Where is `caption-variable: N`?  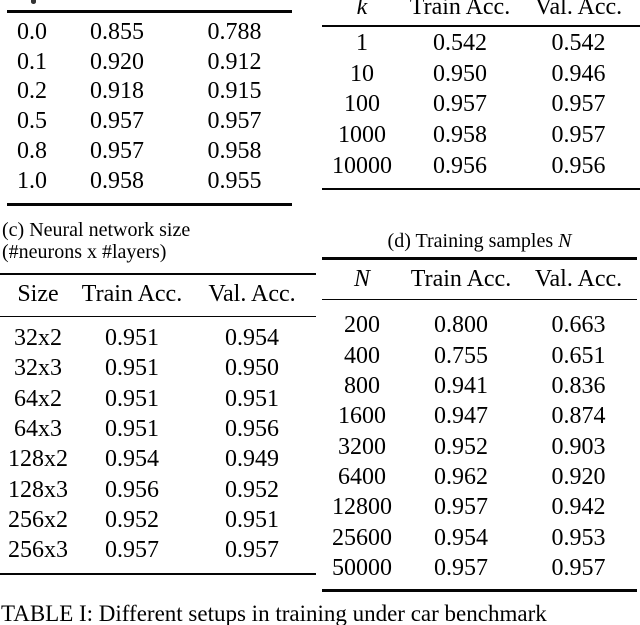 caption-variable: N is located at coordinates (565, 241).